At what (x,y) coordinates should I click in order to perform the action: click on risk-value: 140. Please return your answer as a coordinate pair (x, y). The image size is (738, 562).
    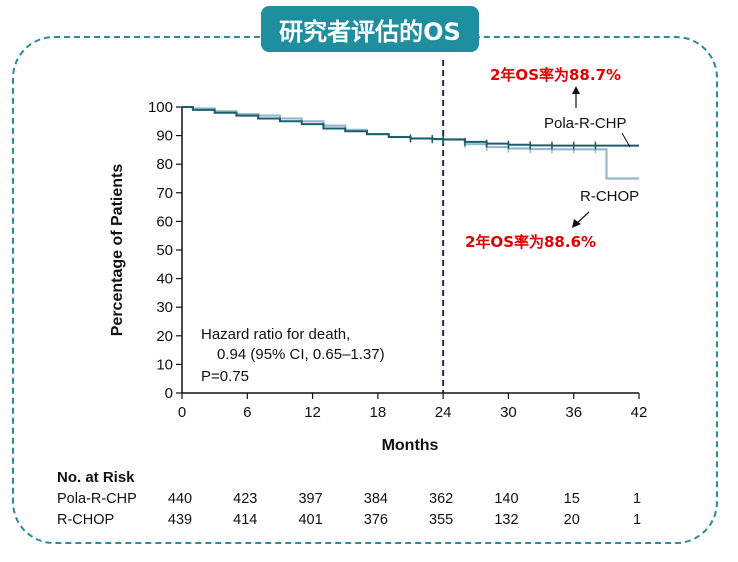
    Looking at the image, I should click on (506, 499).